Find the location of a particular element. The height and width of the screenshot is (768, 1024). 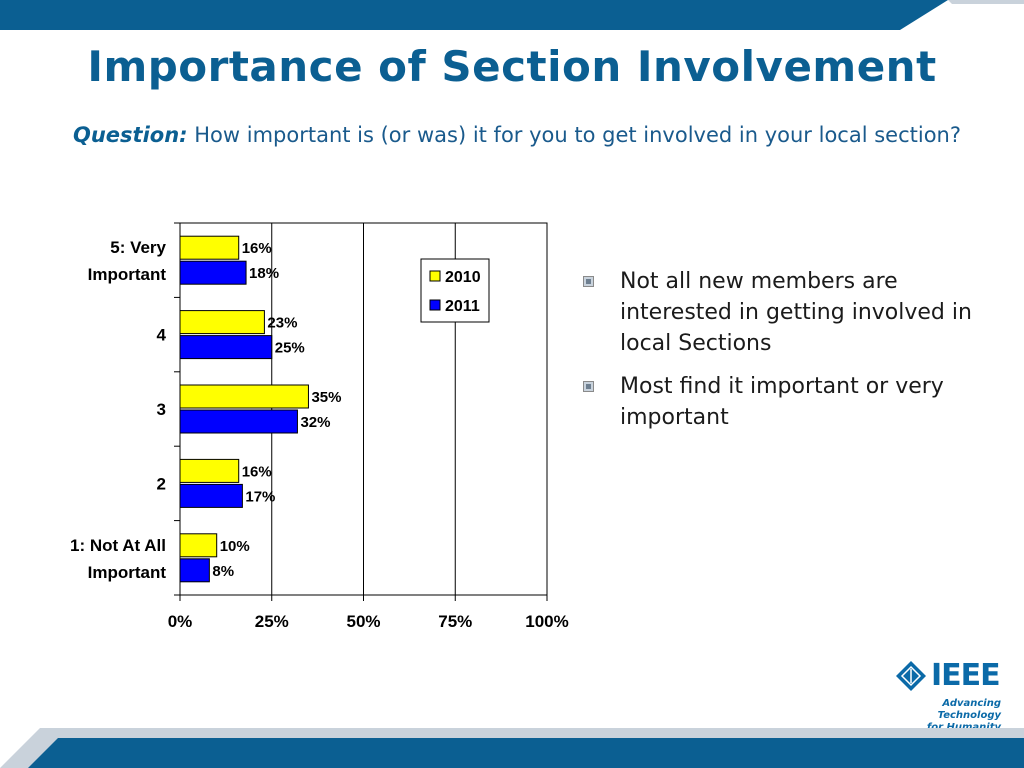

data-label: 18% is located at coordinates (264, 273).